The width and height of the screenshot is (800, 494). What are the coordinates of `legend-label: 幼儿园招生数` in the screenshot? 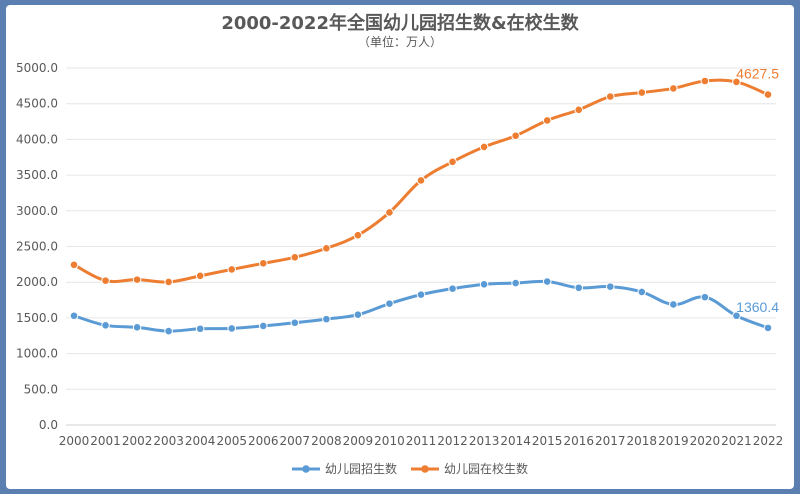 It's located at (361, 468).